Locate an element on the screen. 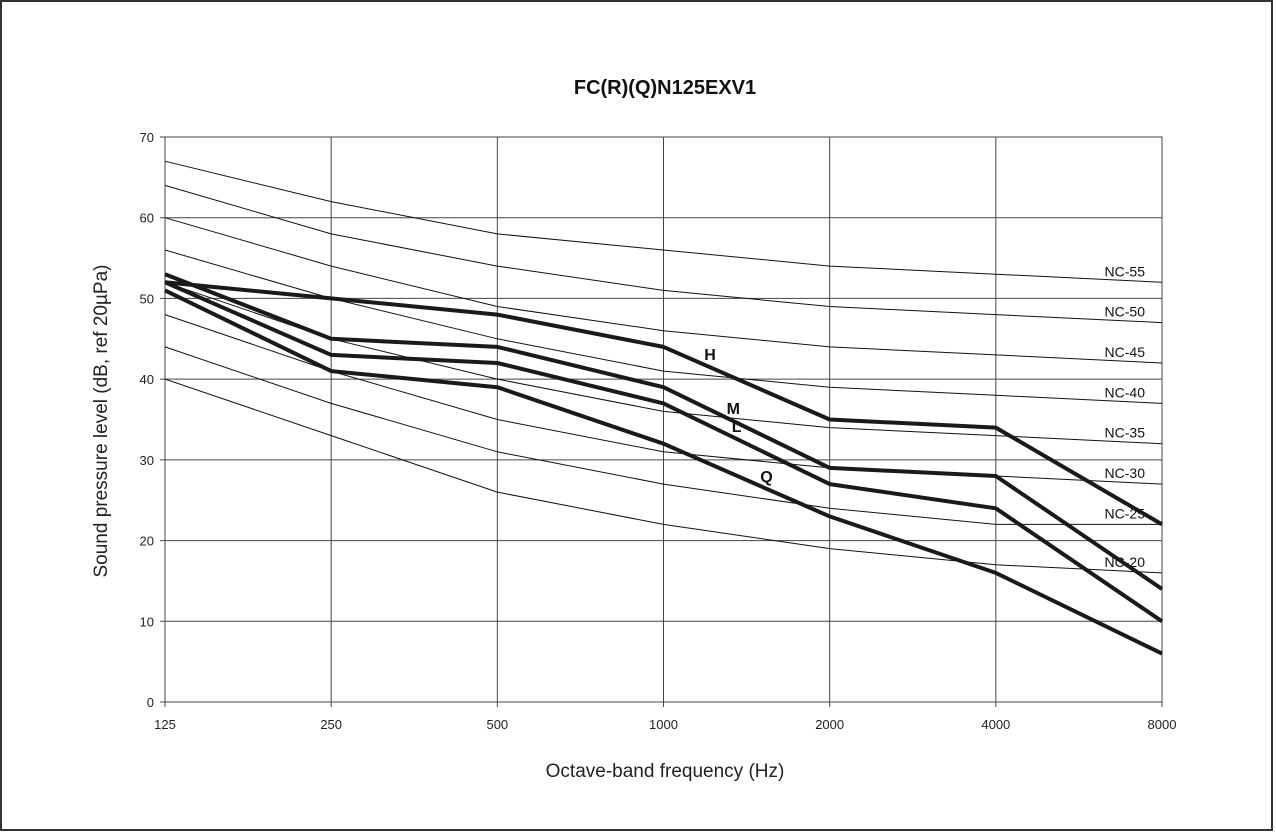 Image resolution: width=1276 pixels, height=834 pixels. series-label: H is located at coordinates (710, 355).